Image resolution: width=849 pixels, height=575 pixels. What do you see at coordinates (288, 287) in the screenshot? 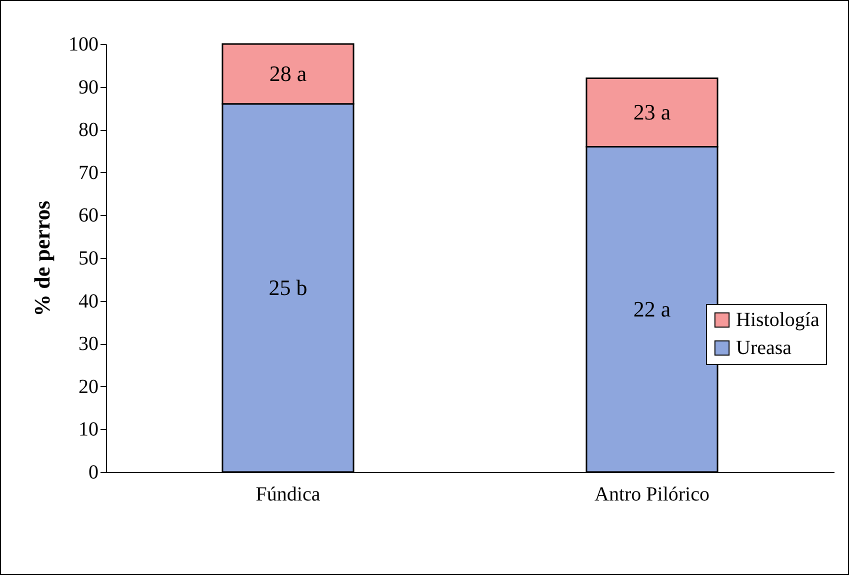
I see `annotation: 25 b` at bounding box center [288, 287].